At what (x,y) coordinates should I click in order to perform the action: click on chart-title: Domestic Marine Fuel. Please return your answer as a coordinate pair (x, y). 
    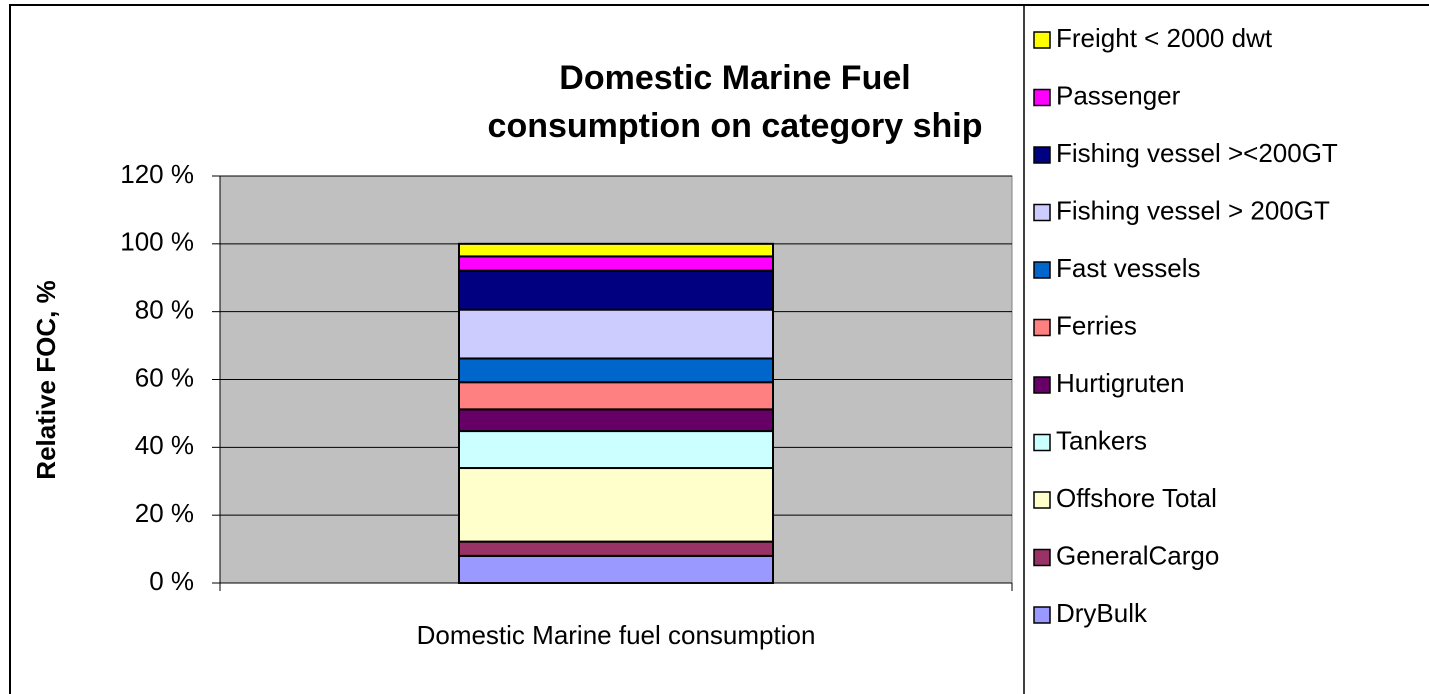
    Looking at the image, I should click on (734, 78).